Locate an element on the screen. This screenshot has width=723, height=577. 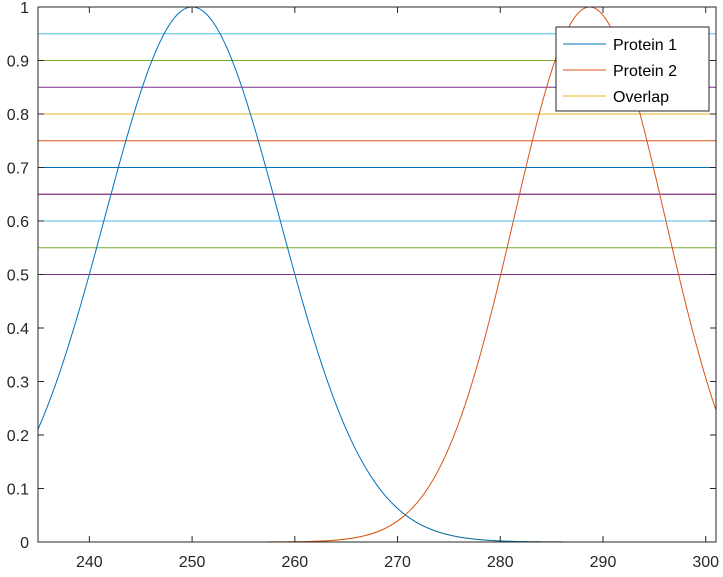
x-tick-label: 260 is located at coordinates (294, 562).